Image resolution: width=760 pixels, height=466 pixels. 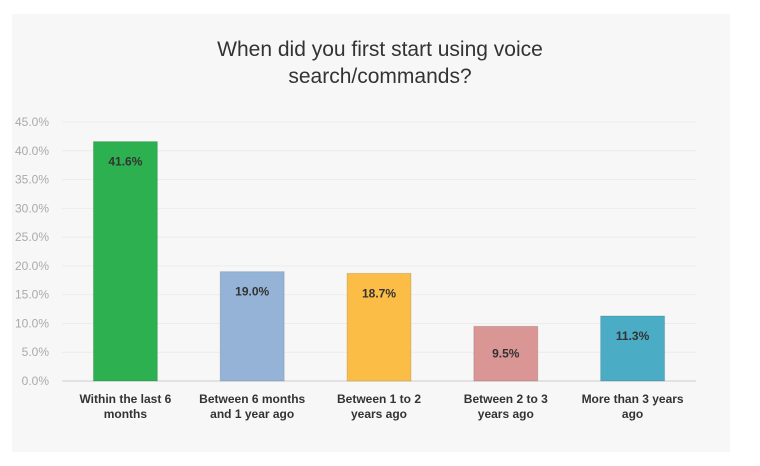 I want to click on x-category-label: Between 1 to 2, so click(x=379, y=399).